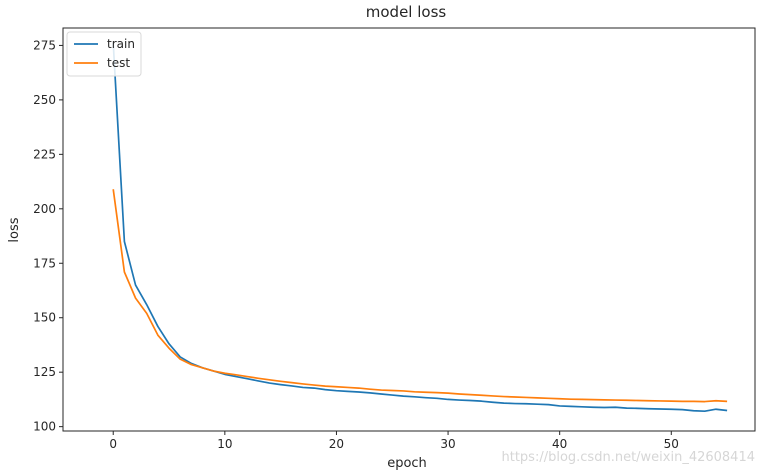 This screenshot has width=765, height=473. I want to click on watermark-text: https://blog.csdn.net/weixin_42608414, so click(628, 457).